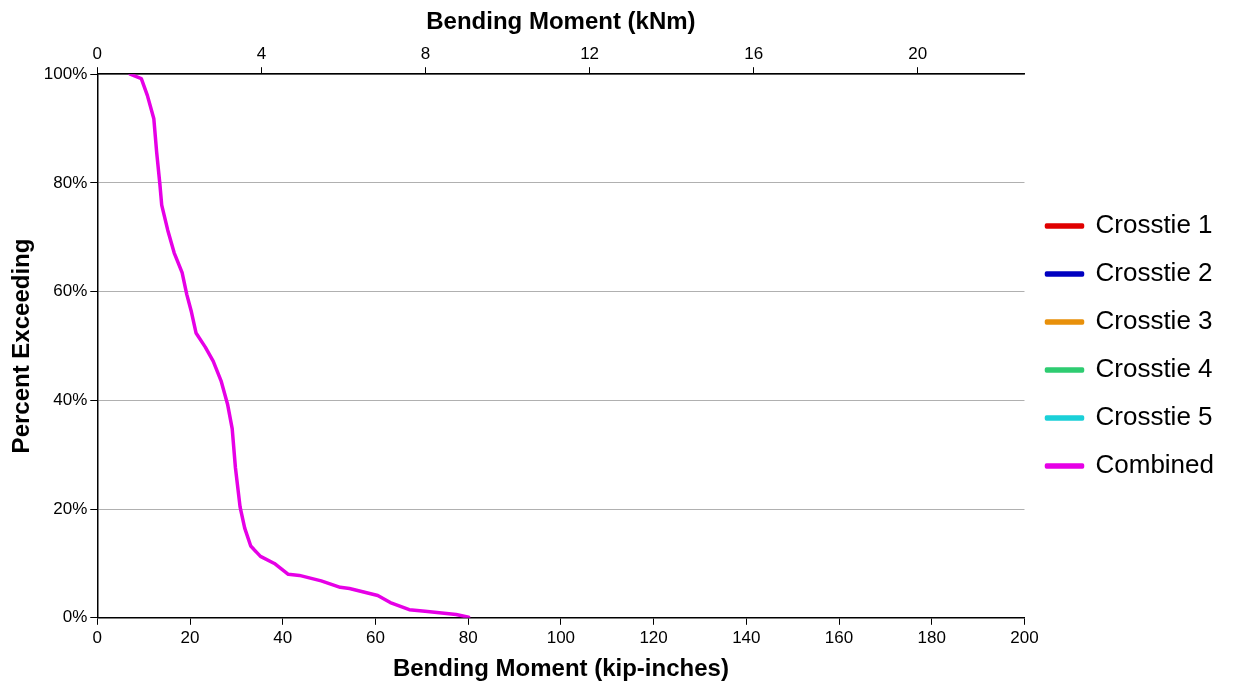 Image resolution: width=1234 pixels, height=692 pixels. I want to click on x2-tick-label: 20, so click(918, 53).